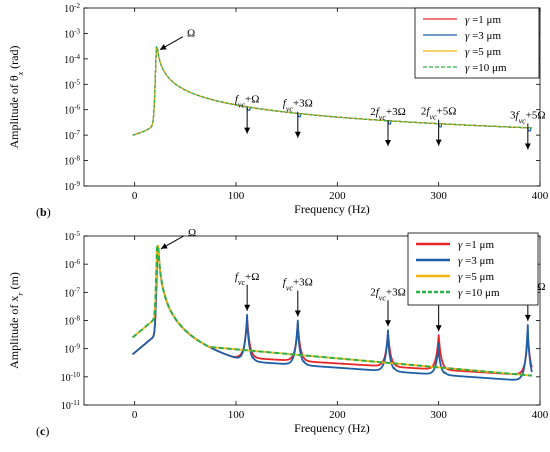 Image resolution: width=550 pixels, height=452 pixels. Describe the element at coordinates (72, 33) in the screenshot. I see `y-tick-label: 10⁻³` at that location.